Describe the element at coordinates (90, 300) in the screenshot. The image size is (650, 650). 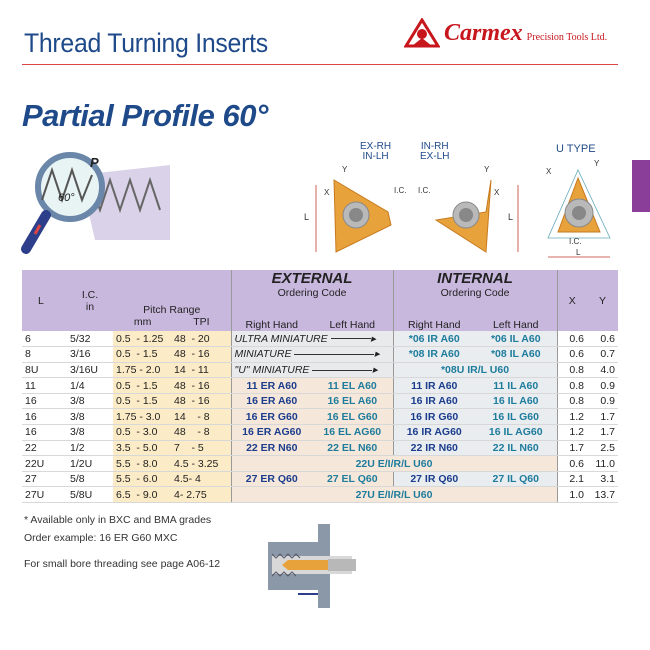
I see `header-ic: I.C. in` at that location.